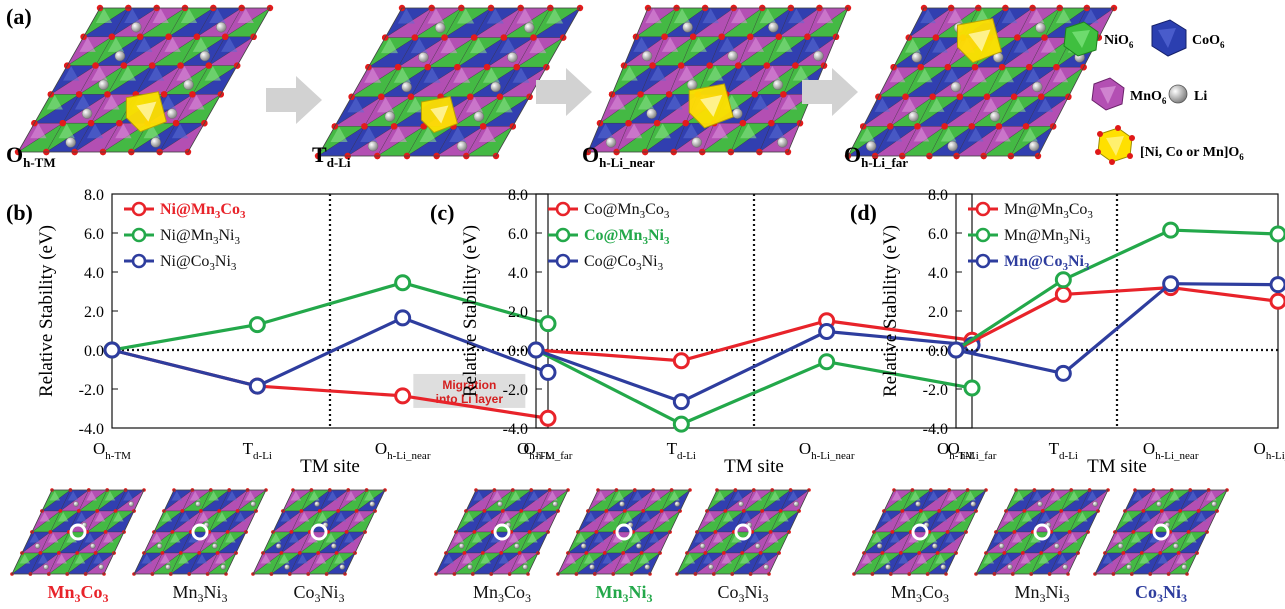 Image resolution: width=1285 pixels, height=609 pixels. Describe the element at coordinates (876, 156) in the screenshot. I see `stage-label-4: Oh-Li_far` at that location.